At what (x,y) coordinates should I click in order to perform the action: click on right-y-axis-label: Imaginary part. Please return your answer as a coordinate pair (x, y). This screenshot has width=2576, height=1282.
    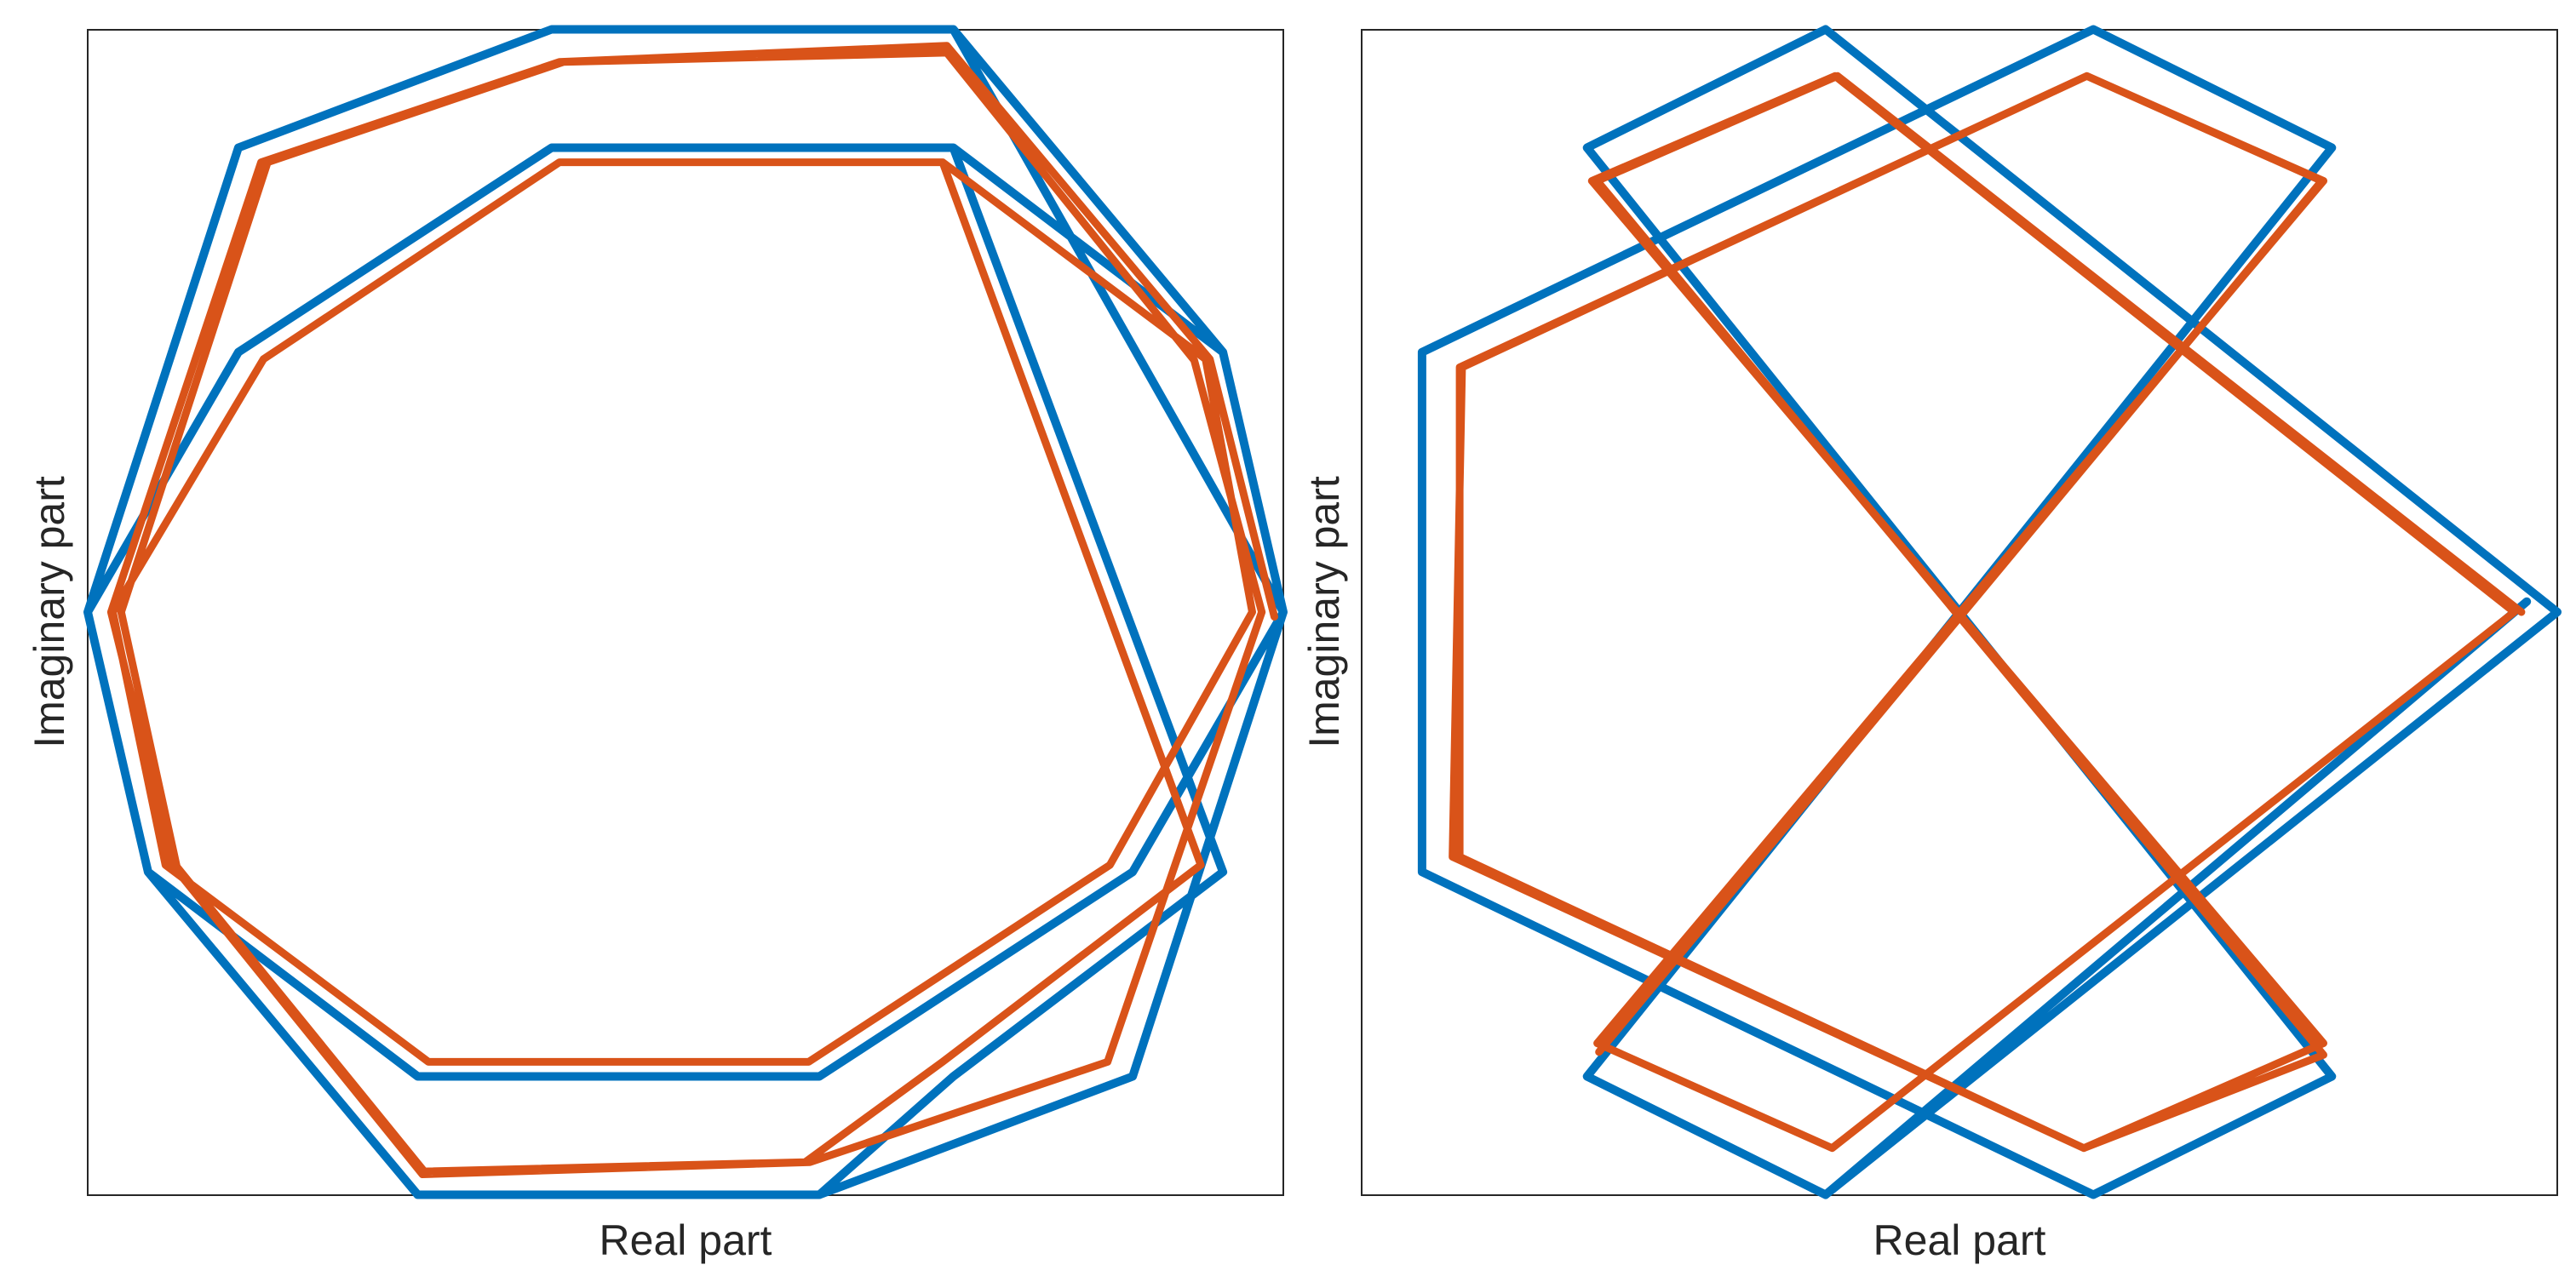
    Looking at the image, I should click on (1324, 612).